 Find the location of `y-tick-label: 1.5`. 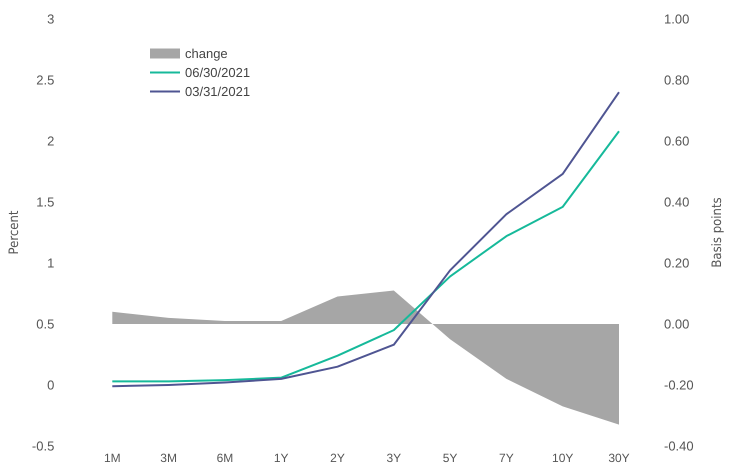

y-tick-label: 1.5 is located at coordinates (45, 202).